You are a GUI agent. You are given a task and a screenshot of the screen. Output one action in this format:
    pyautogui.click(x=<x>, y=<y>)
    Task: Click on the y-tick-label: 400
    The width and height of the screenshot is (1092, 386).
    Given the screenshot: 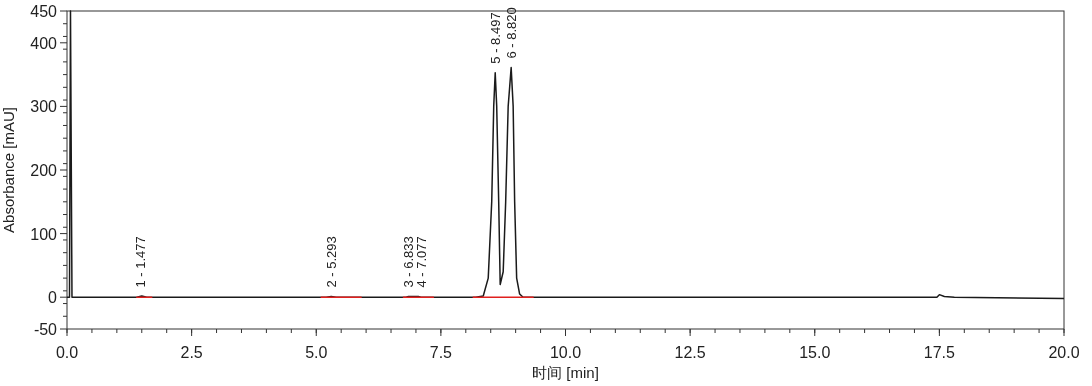 What is the action you would take?
    pyautogui.click(x=44, y=43)
    